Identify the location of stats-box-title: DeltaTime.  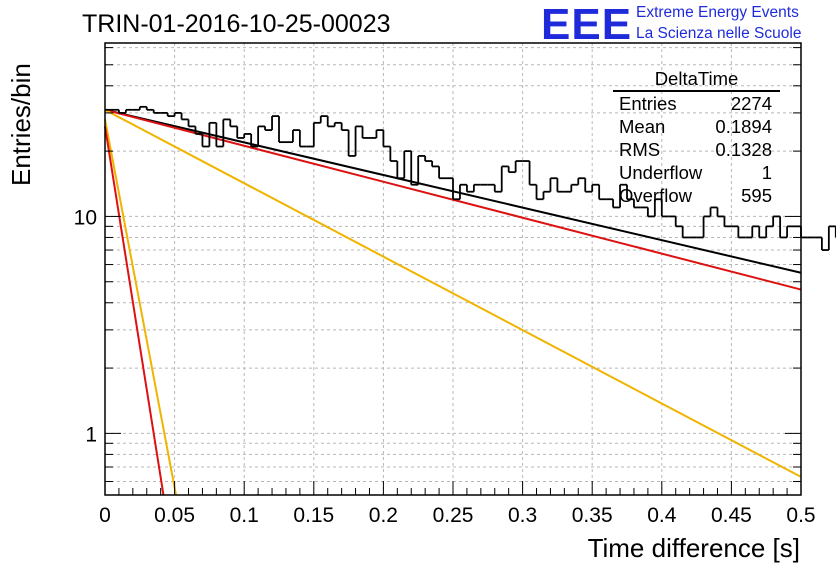
(696, 80).